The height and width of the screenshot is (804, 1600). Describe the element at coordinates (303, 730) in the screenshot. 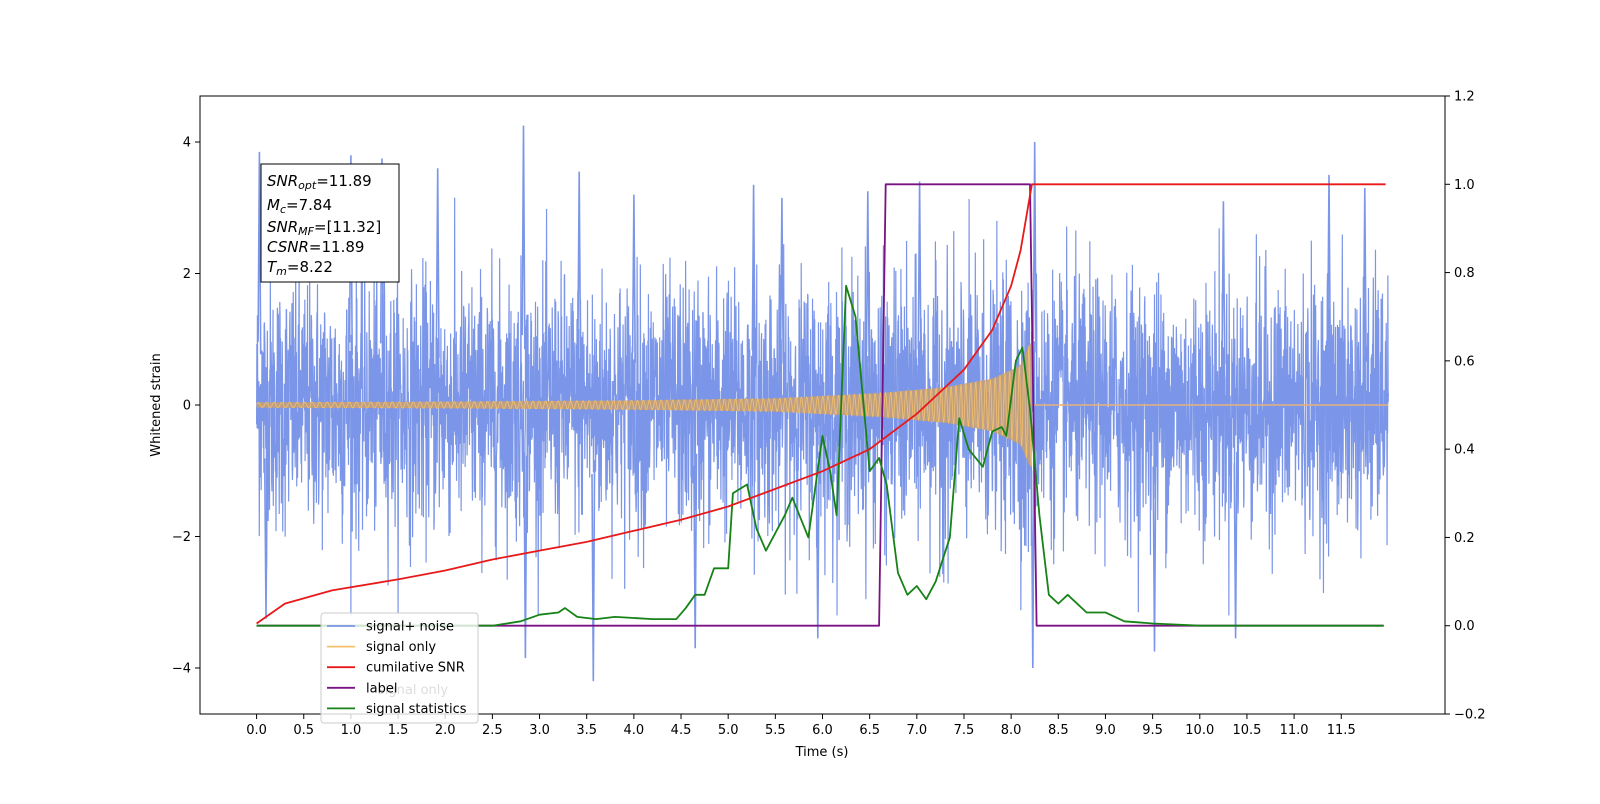

I see `x-tick-label: 0.5` at that location.